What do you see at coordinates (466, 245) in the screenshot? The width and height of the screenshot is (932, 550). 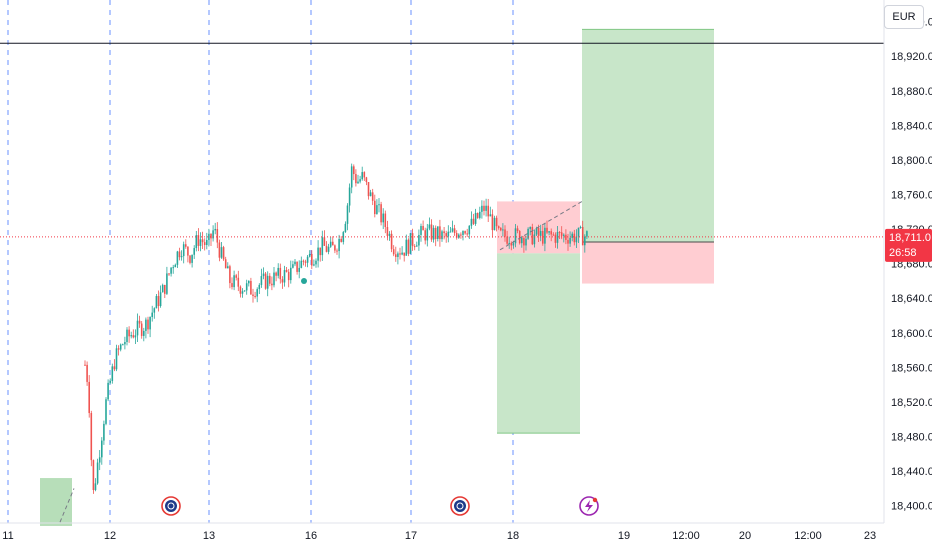 I see `current-price-group: 18,711.0 26:58` at bounding box center [466, 245].